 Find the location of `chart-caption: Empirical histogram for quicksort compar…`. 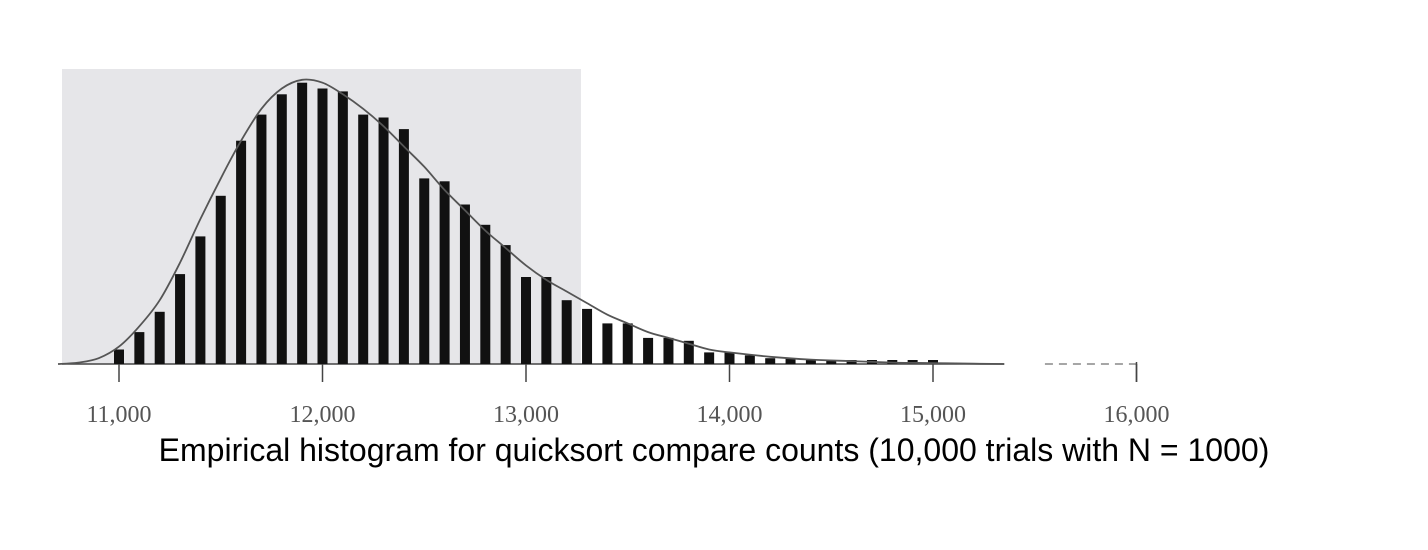

chart-caption: Empirical histogram for quicksort compar… is located at coordinates (714, 450).